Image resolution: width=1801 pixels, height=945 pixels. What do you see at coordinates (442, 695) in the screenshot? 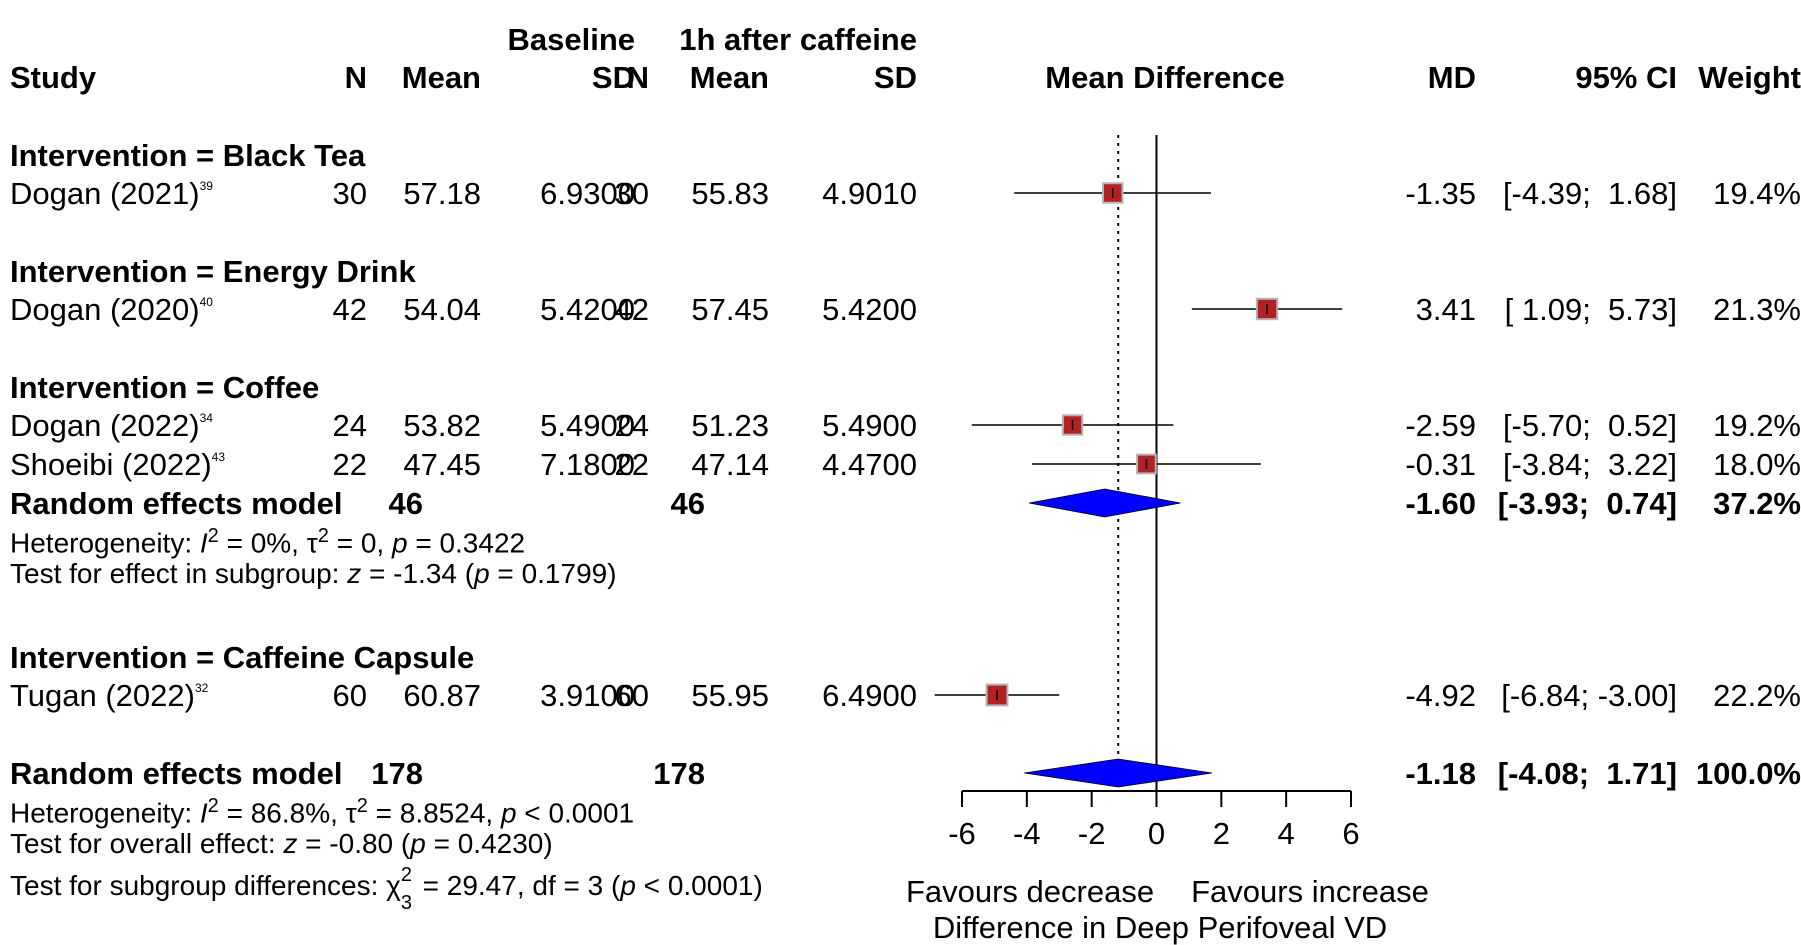
I see `study-mean-baseline: 60.87` at bounding box center [442, 695].